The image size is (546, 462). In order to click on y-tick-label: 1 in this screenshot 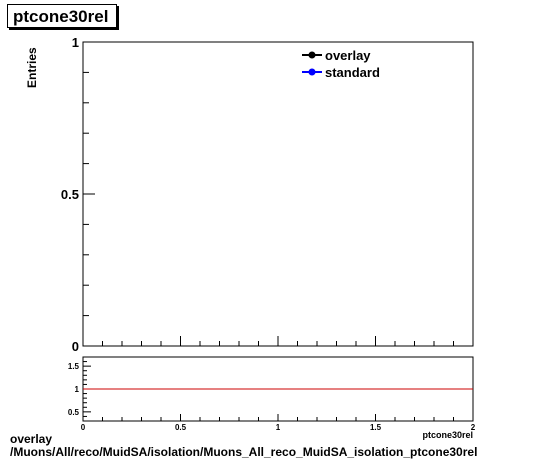, I will do `click(75, 42)`.